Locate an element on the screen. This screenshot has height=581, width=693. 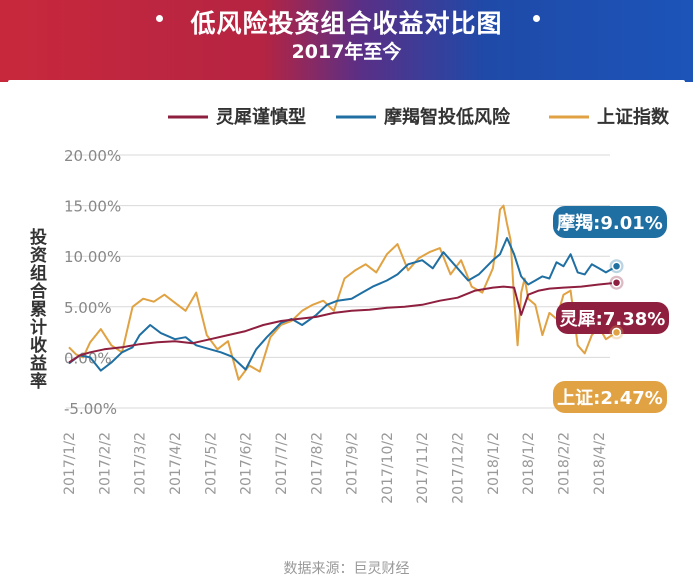
legend-label: 灵犀谨慎型 is located at coordinates (261, 117).